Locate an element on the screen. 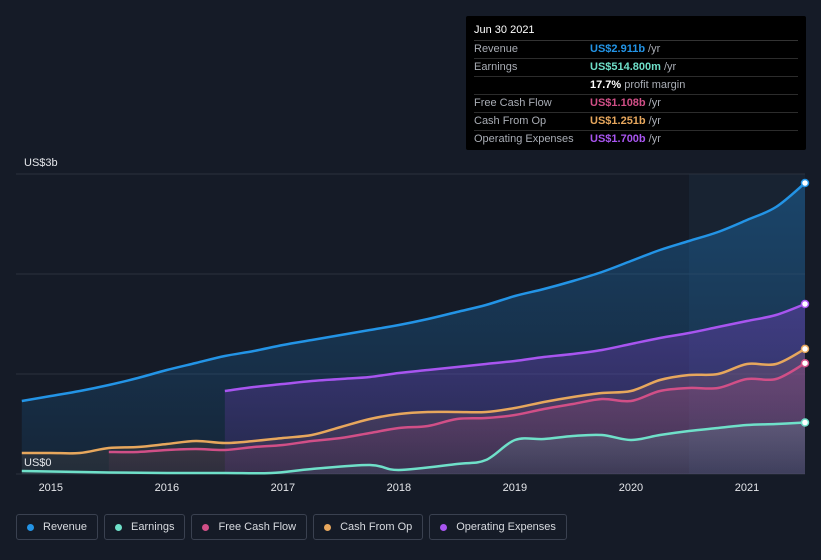 Image resolution: width=821 pixels, height=560 pixels. tooltip-row-free-cash-flow: Free Cash Flow US$1.108b/yr is located at coordinates (636, 104).